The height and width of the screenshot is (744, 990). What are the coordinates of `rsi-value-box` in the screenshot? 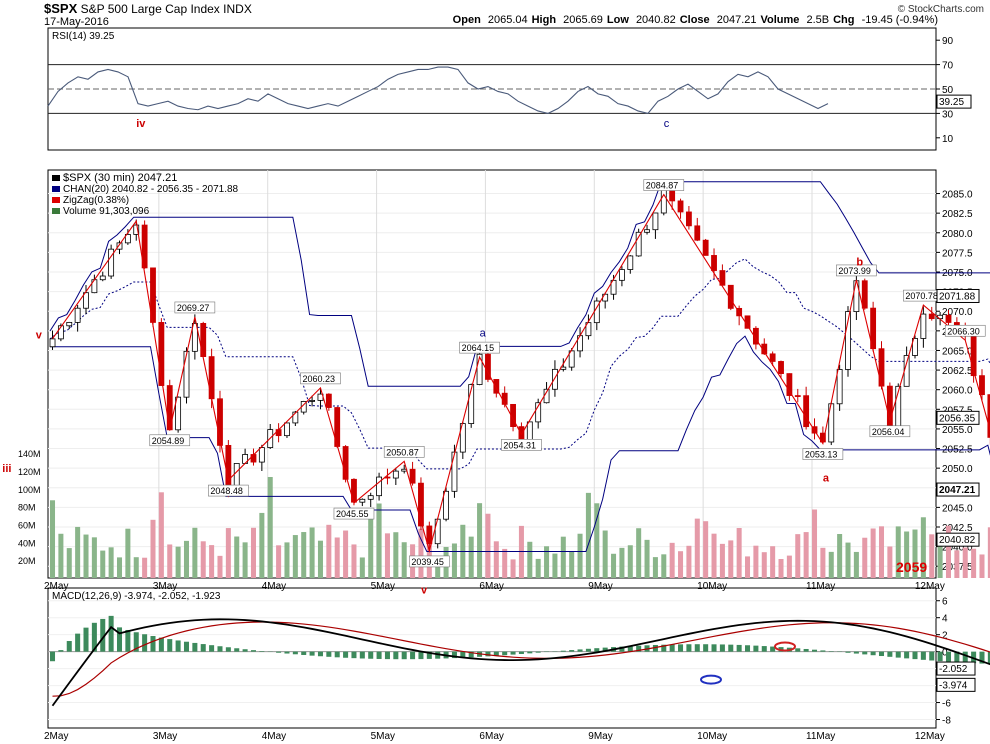 It's located at (954, 101).